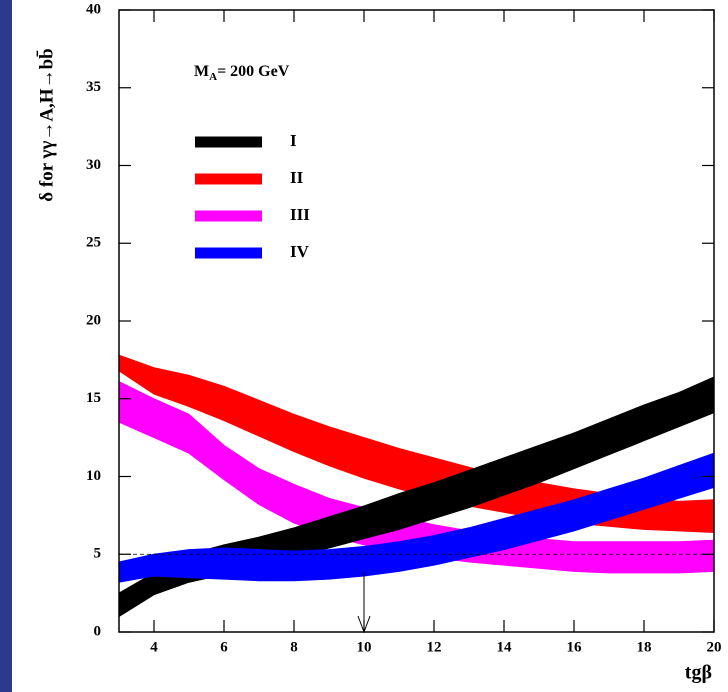 The width and height of the screenshot is (728, 692). What do you see at coordinates (213, 77) in the screenshot?
I see `annotation-sub: A` at bounding box center [213, 77].